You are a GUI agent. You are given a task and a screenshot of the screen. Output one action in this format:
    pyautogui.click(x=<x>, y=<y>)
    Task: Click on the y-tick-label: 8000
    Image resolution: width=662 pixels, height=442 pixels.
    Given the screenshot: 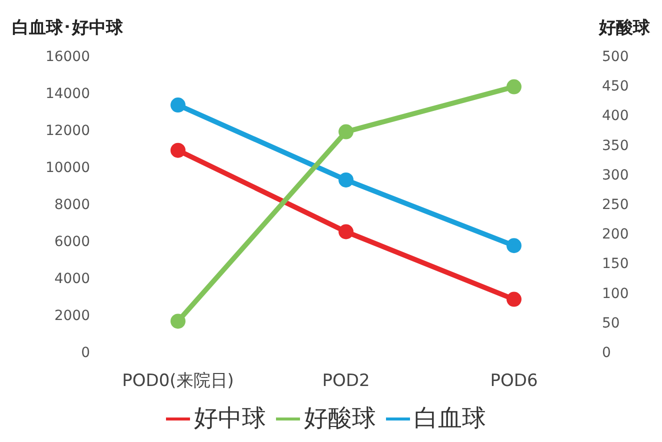 What is the action you would take?
    pyautogui.click(x=72, y=204)
    